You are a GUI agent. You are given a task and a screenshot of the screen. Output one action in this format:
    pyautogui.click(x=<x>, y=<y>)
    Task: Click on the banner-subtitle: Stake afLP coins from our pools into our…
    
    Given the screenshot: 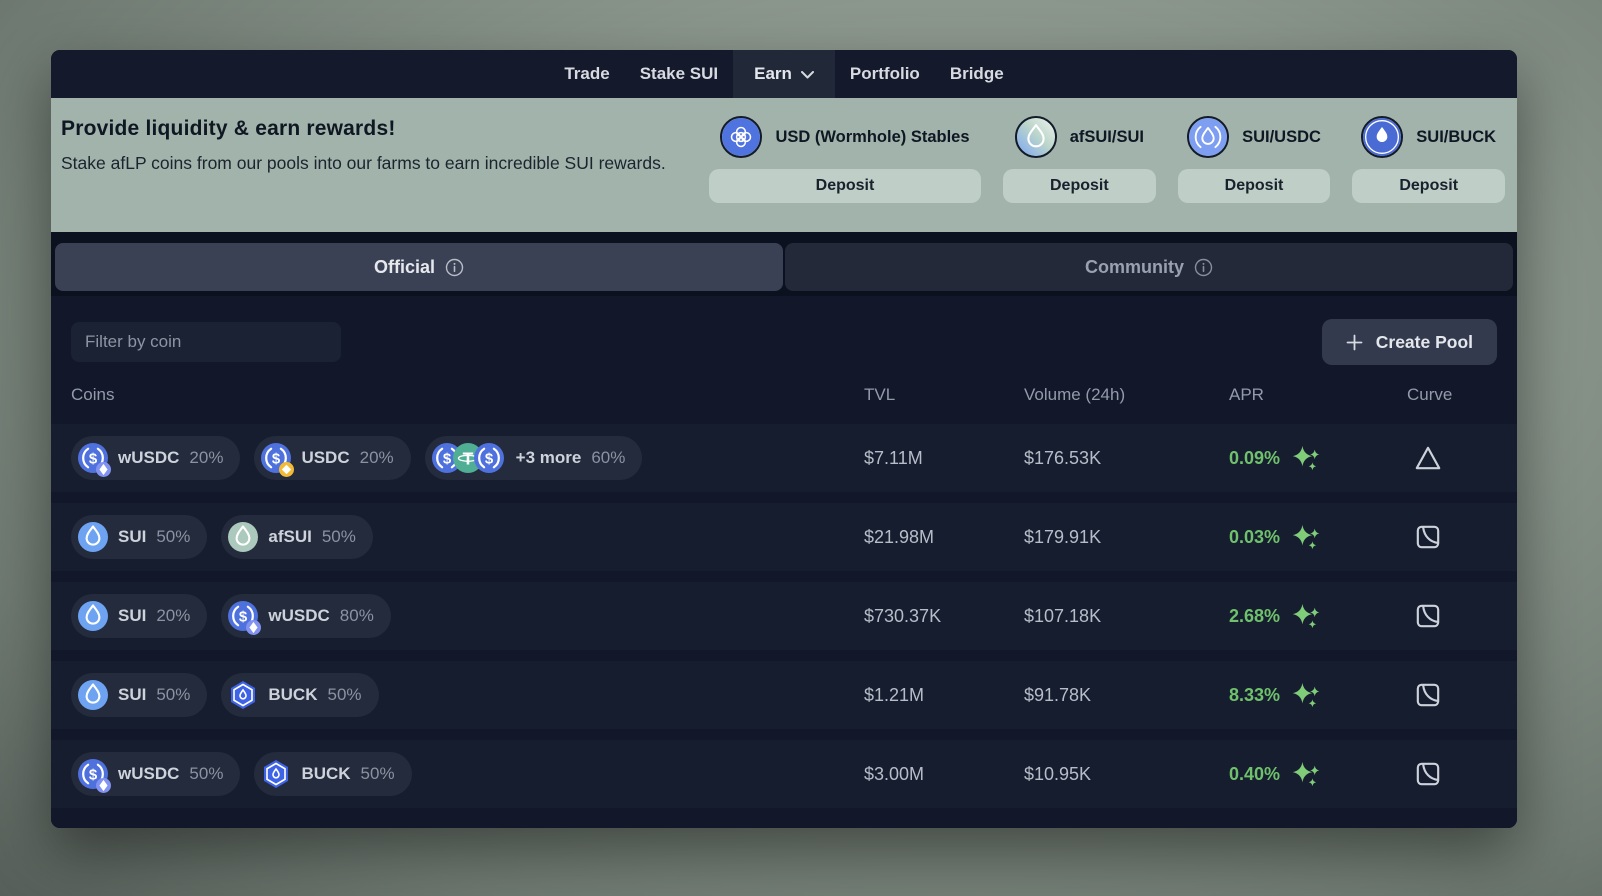 What is the action you would take?
    pyautogui.click(x=363, y=163)
    